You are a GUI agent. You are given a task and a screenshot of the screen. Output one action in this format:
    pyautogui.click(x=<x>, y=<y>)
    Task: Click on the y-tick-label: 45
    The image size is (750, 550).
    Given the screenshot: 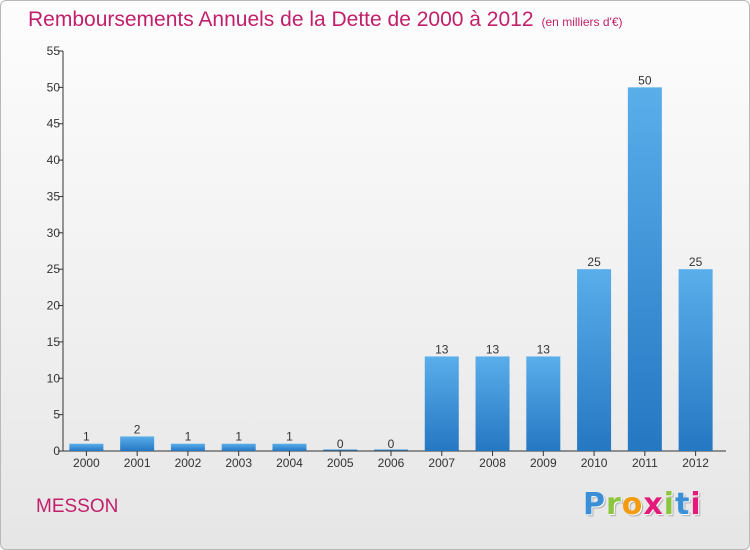 What is the action you would take?
    pyautogui.click(x=54, y=124)
    